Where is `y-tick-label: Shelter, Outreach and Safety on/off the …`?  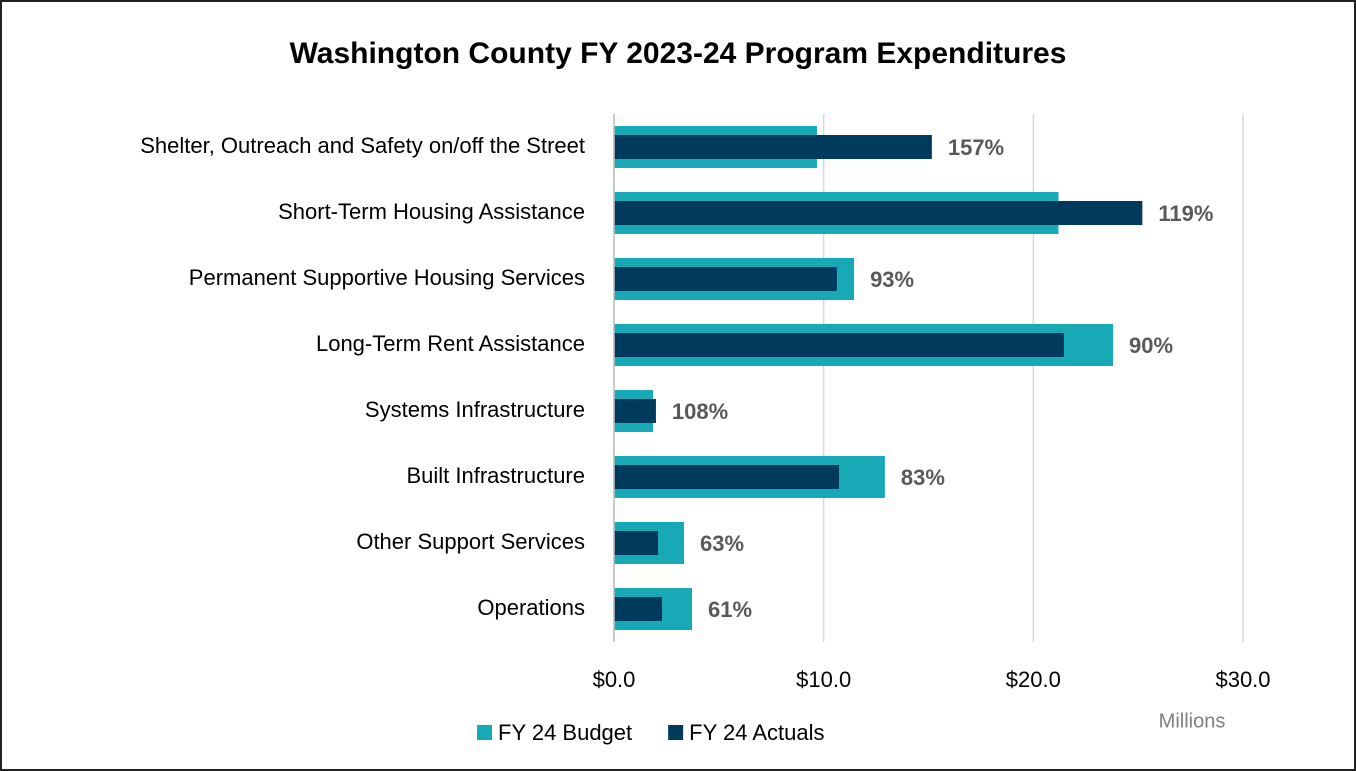
y-tick-label: Shelter, Outreach and Safety on/off the … is located at coordinates (362, 145).